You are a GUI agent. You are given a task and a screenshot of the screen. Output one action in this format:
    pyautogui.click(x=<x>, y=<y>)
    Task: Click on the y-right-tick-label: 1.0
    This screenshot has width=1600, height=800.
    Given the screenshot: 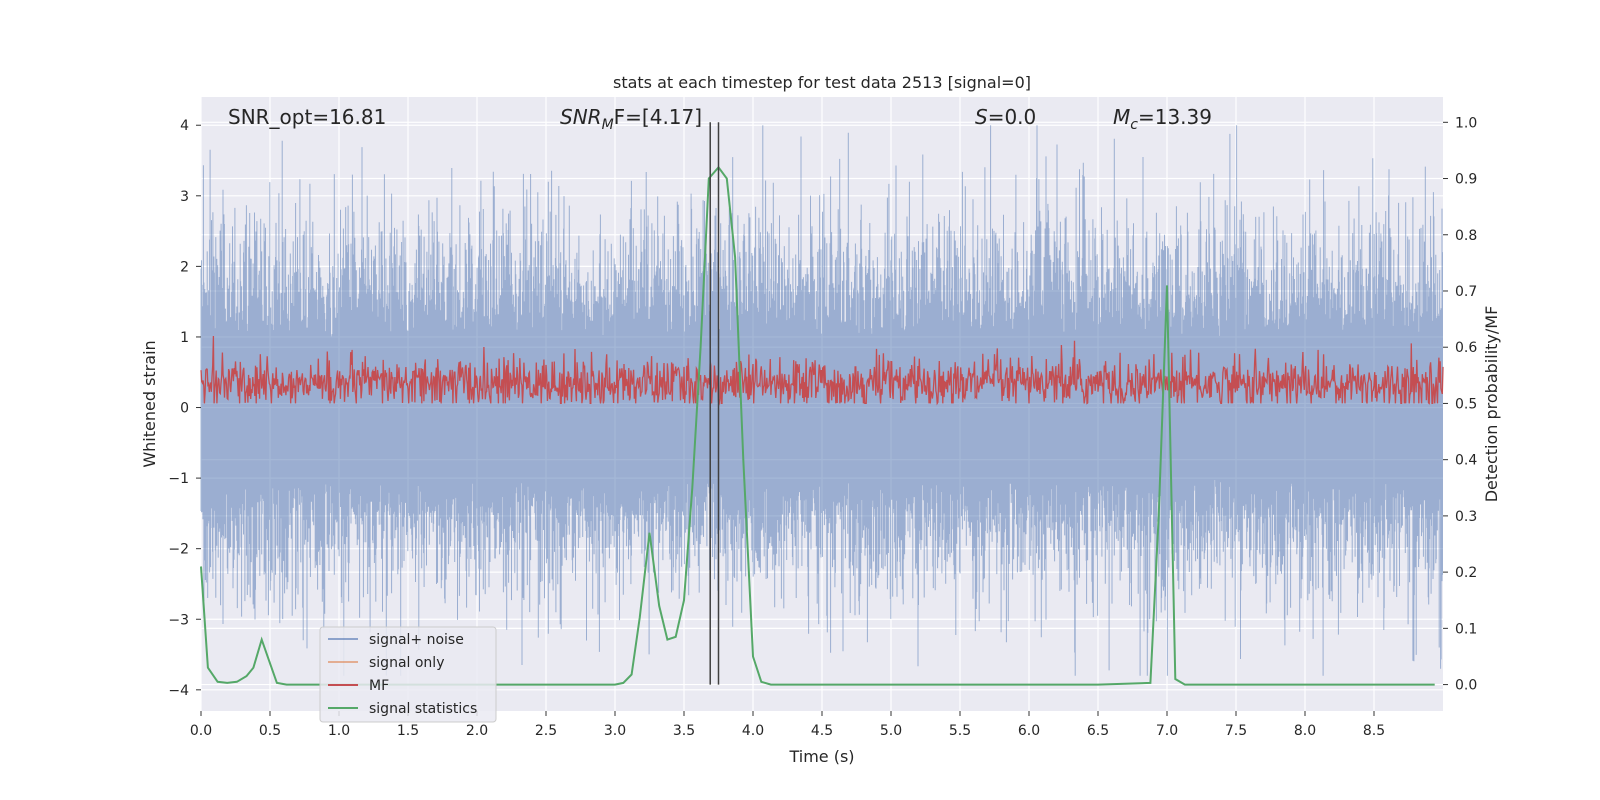 What is the action you would take?
    pyautogui.click(x=1466, y=123)
    